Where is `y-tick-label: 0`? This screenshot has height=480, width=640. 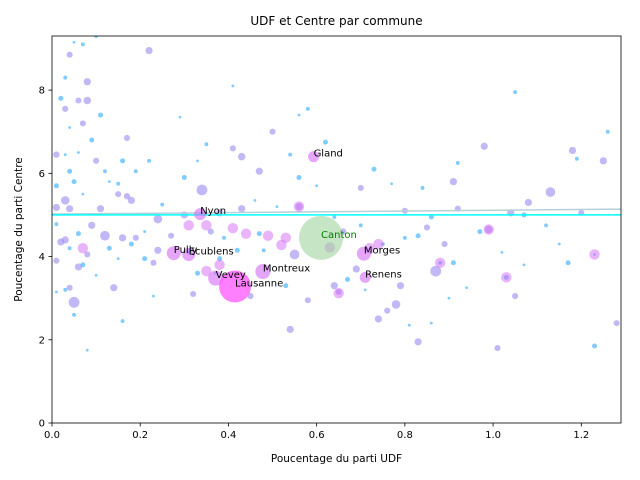
y-tick-label: 0 is located at coordinates (42, 424).